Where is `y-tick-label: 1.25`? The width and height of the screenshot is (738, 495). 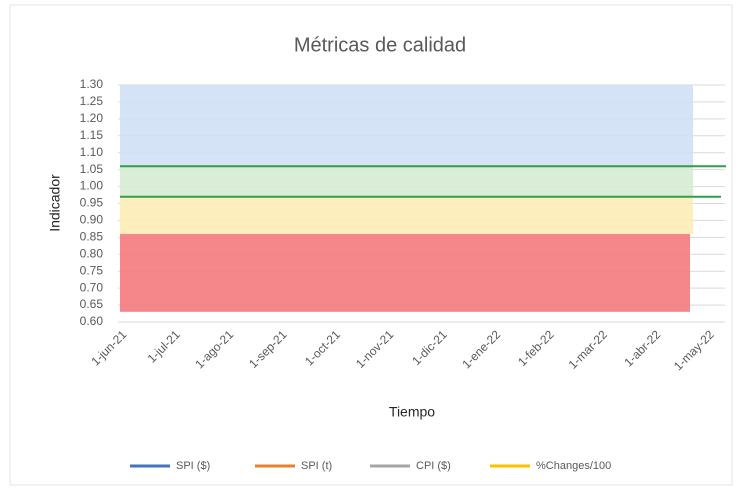 y-tick-label: 1.25 is located at coordinates (92, 101).